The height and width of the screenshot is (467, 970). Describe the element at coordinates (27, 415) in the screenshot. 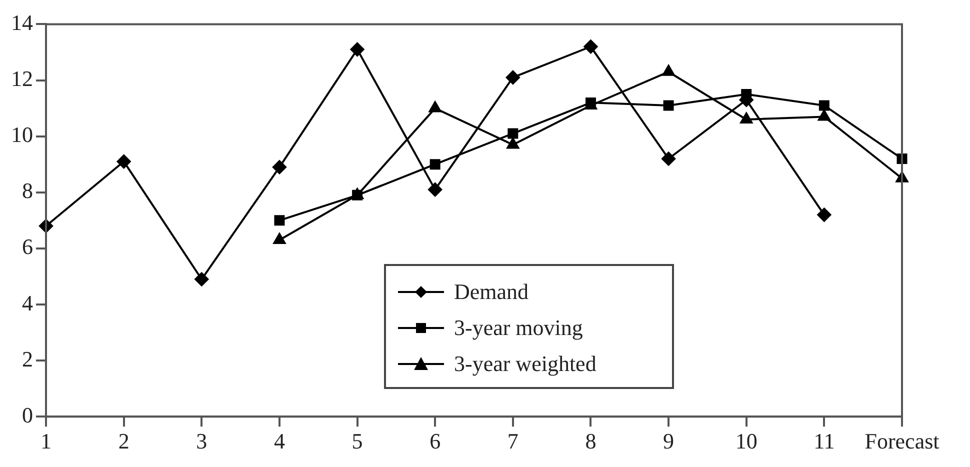

I see `y-tick-label: 0` at that location.